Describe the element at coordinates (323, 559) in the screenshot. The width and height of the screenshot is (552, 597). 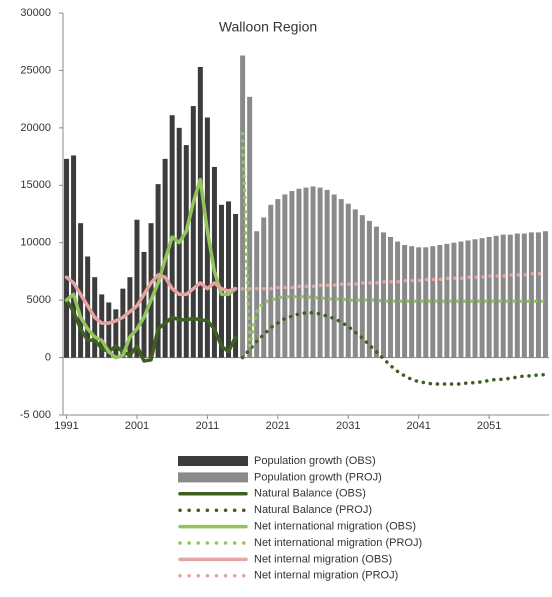
I see `legend-label: Net internal migration (OBS)` at that location.